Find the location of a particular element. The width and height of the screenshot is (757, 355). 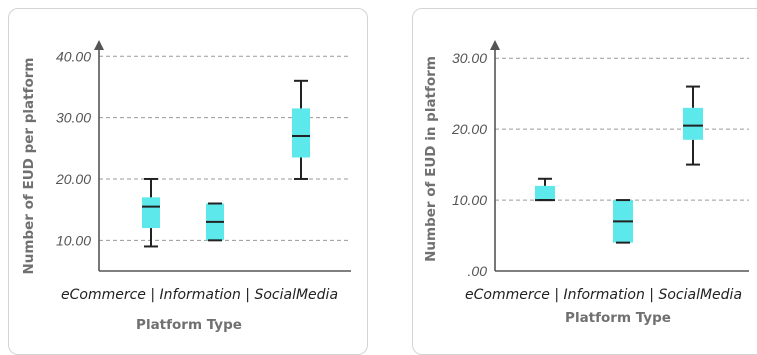

y-tick-label: 40.00 is located at coordinates (73, 56).